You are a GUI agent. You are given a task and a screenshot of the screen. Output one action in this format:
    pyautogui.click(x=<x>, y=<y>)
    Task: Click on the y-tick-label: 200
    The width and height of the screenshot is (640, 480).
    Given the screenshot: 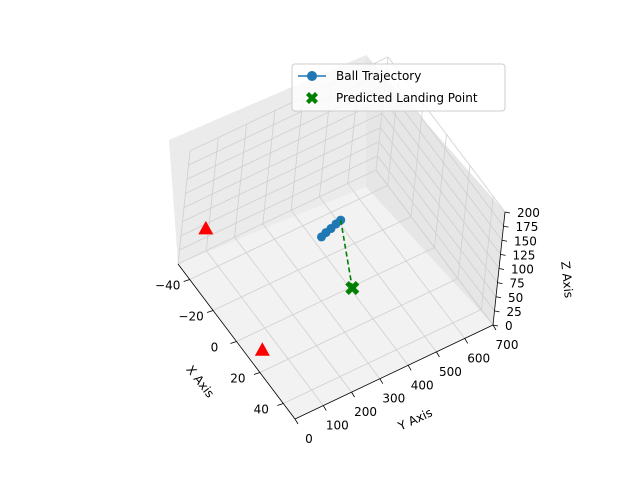 What is the action you would take?
    pyautogui.click(x=365, y=412)
    